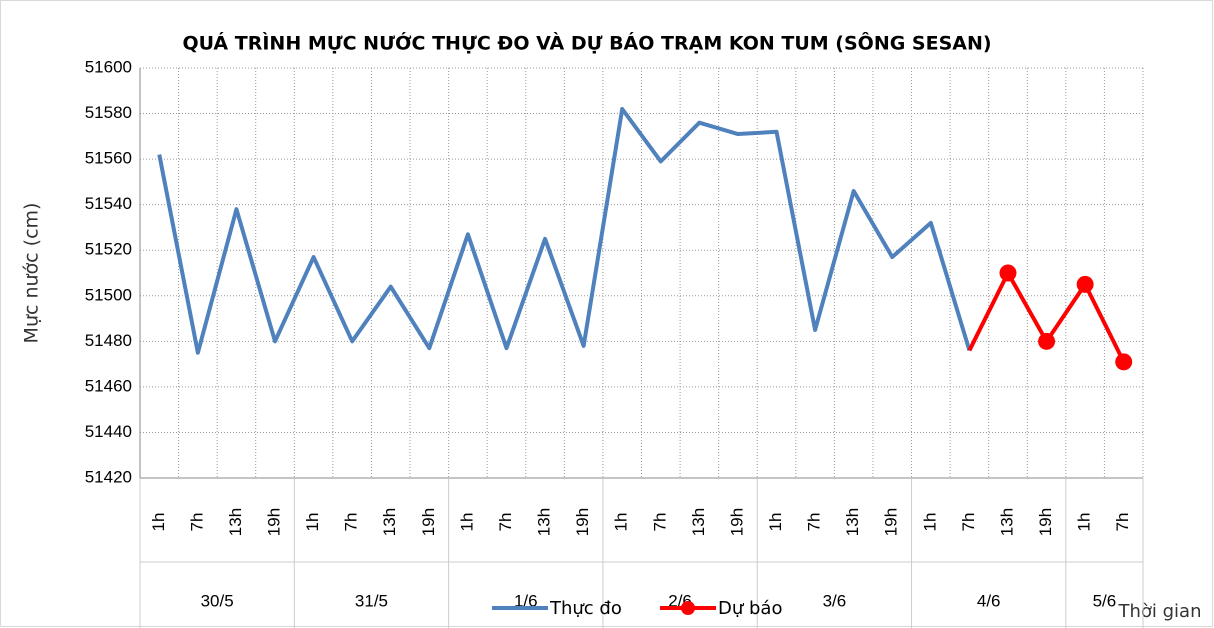 This screenshot has height=628, width=1214. Describe the element at coordinates (217, 600) in the screenshot. I see `x-group-label: 30/5` at that location.